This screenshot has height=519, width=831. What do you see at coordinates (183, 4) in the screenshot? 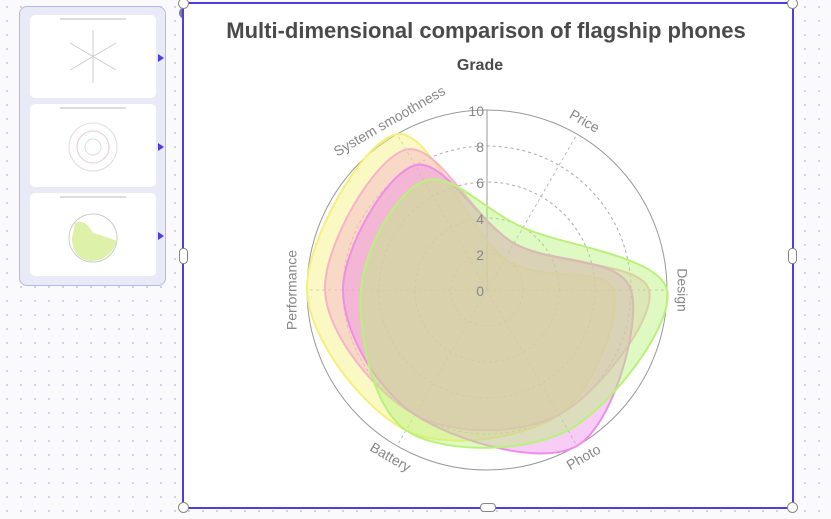
I see `resize-handle-top-left` at bounding box center [183, 4].